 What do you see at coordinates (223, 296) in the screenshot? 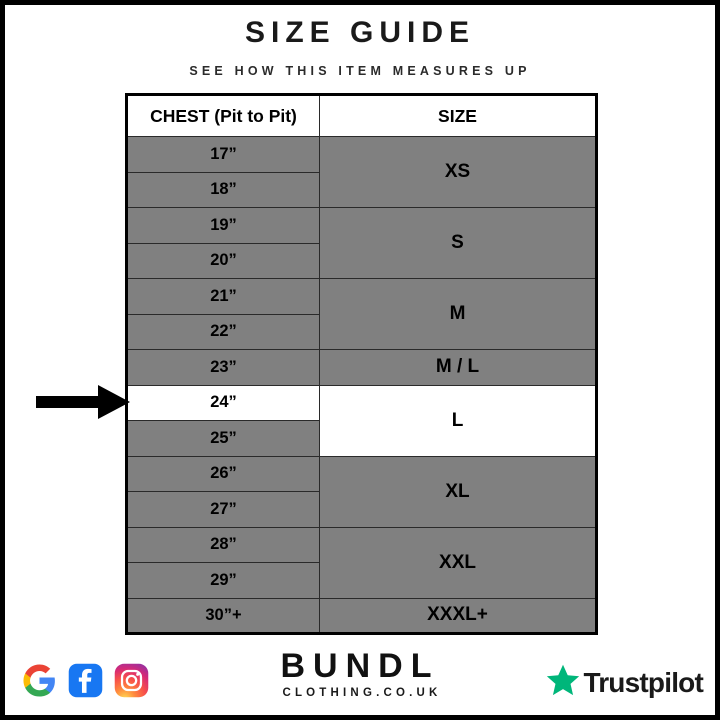
I see `chest-value-cell: 21”` at bounding box center [223, 296].